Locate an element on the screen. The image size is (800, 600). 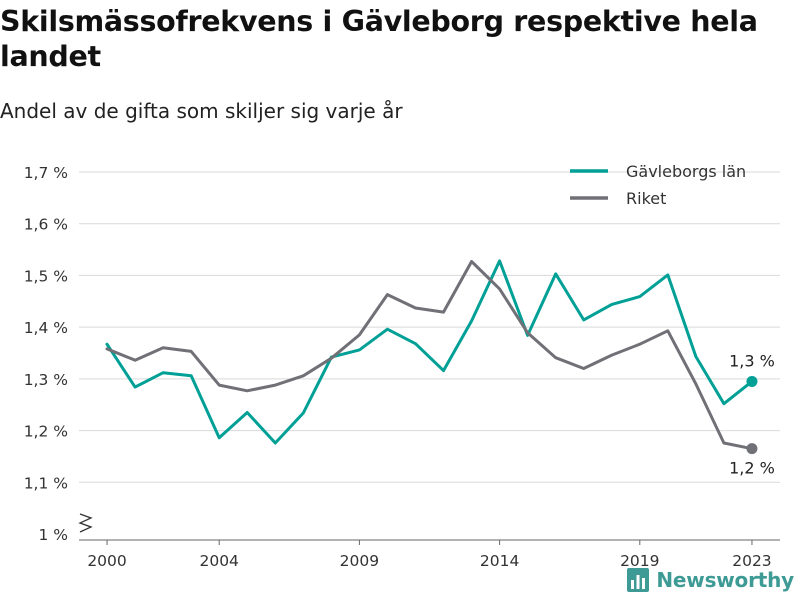
brand-name: Newsworthy is located at coordinates (725, 580).